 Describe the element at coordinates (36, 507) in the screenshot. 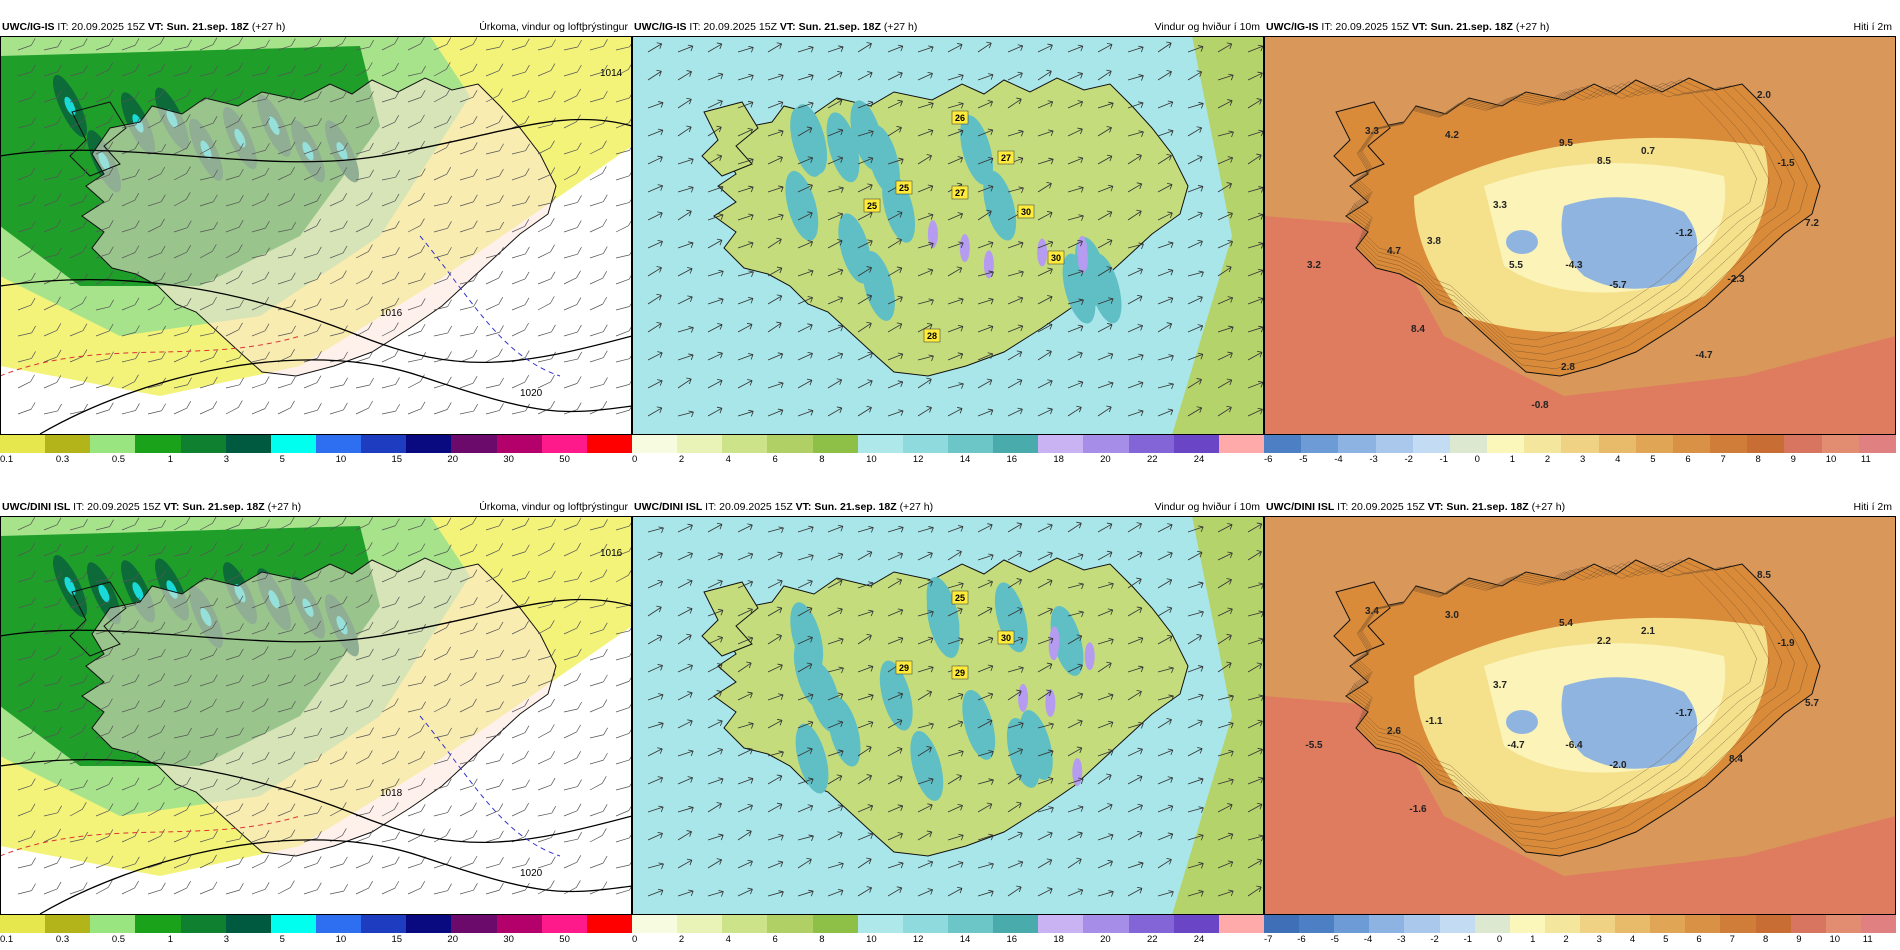

I see `model-name: UWC/DINI ISL` at that location.